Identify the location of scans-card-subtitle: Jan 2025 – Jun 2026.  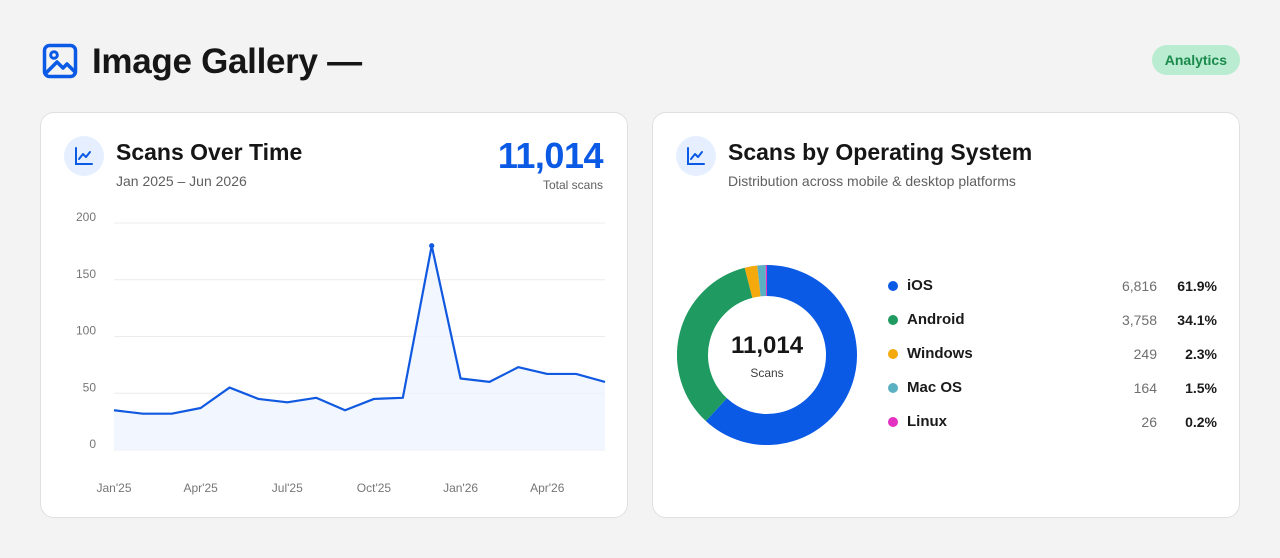
(181, 181).